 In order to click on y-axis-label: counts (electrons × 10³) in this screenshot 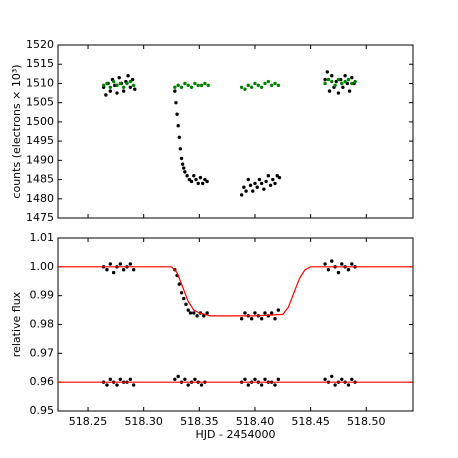, I will do `click(16, 131)`.